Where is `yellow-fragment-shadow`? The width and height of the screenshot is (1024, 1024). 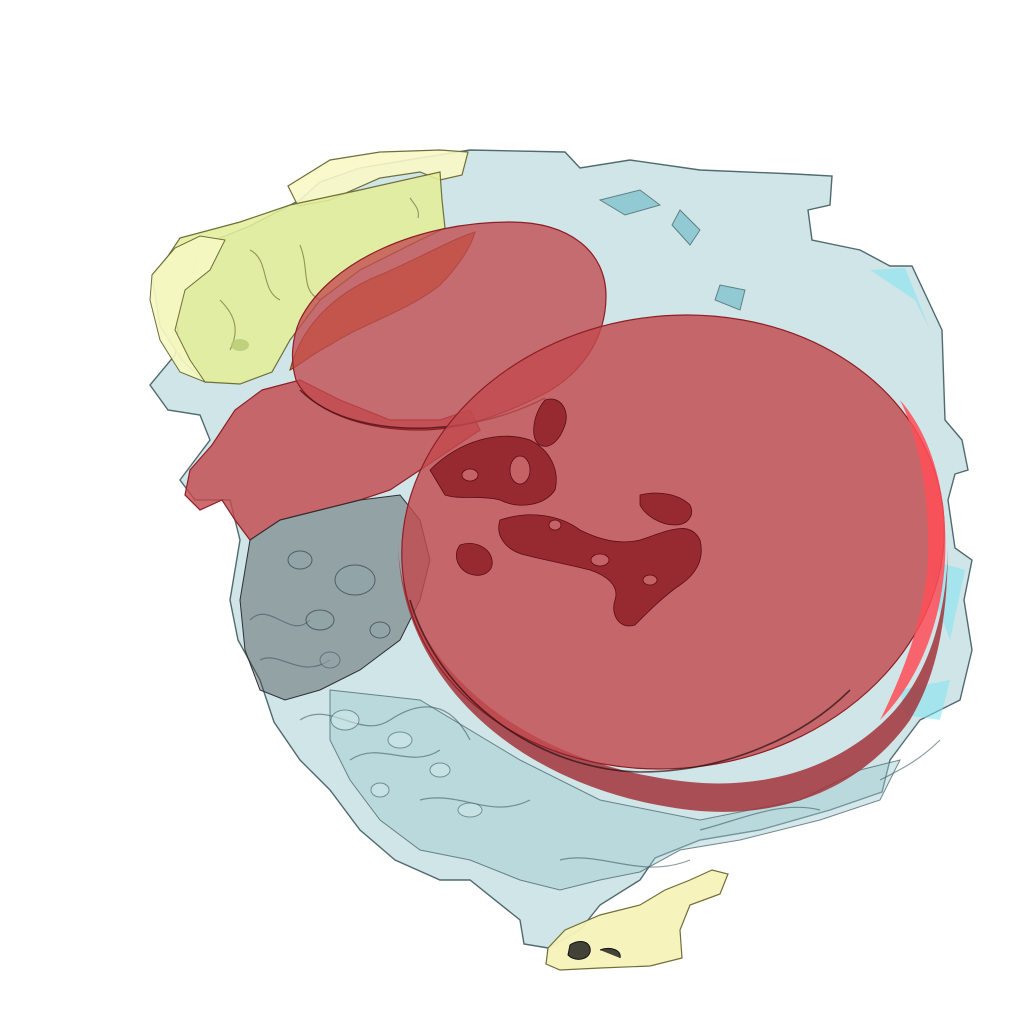 yellow-fragment-shadow is located at coordinates (594, 950).